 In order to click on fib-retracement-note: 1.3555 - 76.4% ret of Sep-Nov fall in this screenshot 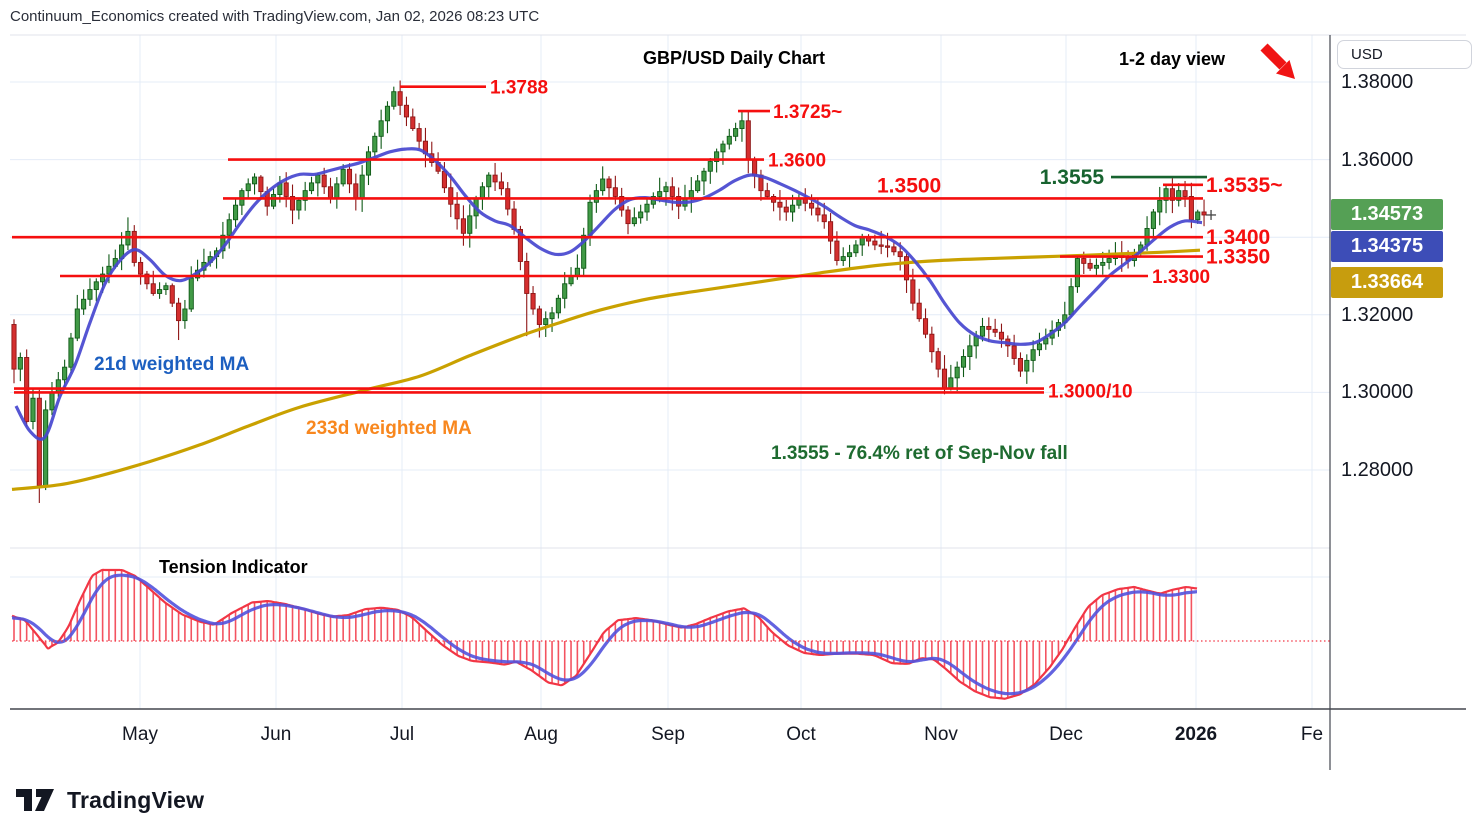, I will do `click(919, 453)`.